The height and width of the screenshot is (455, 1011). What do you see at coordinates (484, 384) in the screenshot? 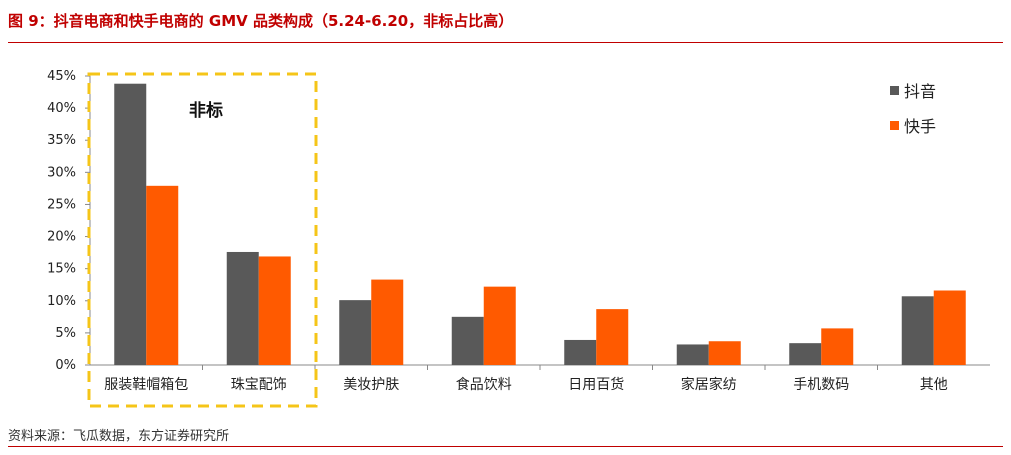
I see `category-label: 食品饮料` at bounding box center [484, 384].